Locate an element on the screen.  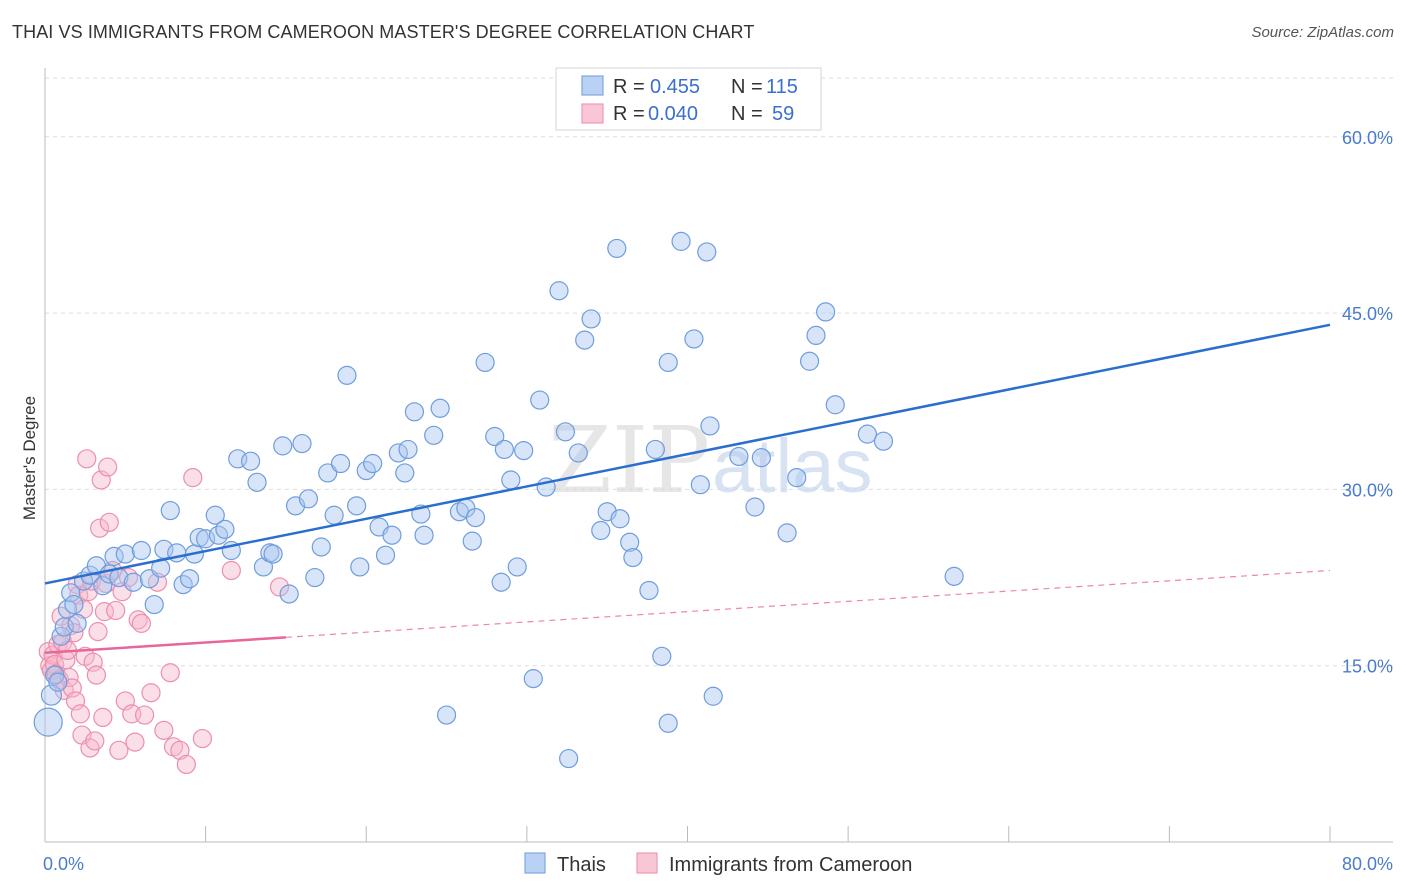
legend-cam-r-label: R = is located at coordinates (629, 114).